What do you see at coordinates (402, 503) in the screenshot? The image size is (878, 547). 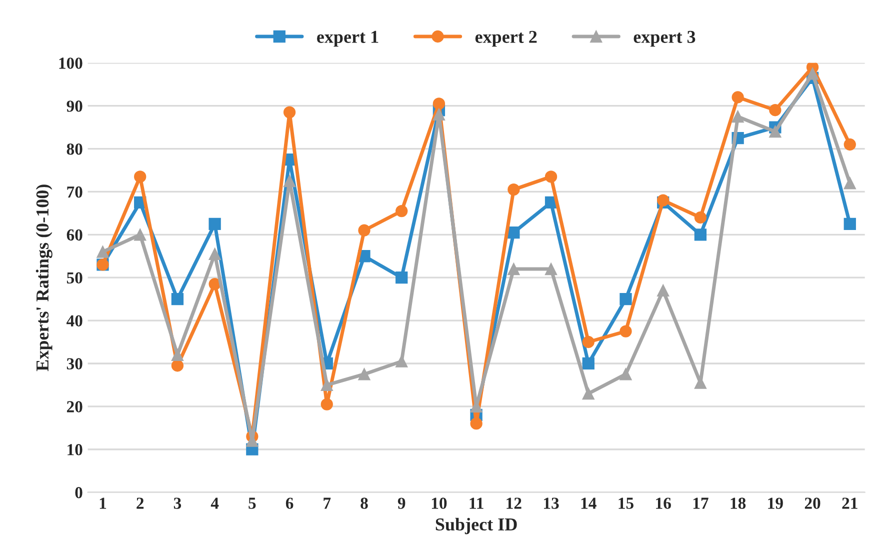 I see `x-tick-label: 9` at bounding box center [402, 503].